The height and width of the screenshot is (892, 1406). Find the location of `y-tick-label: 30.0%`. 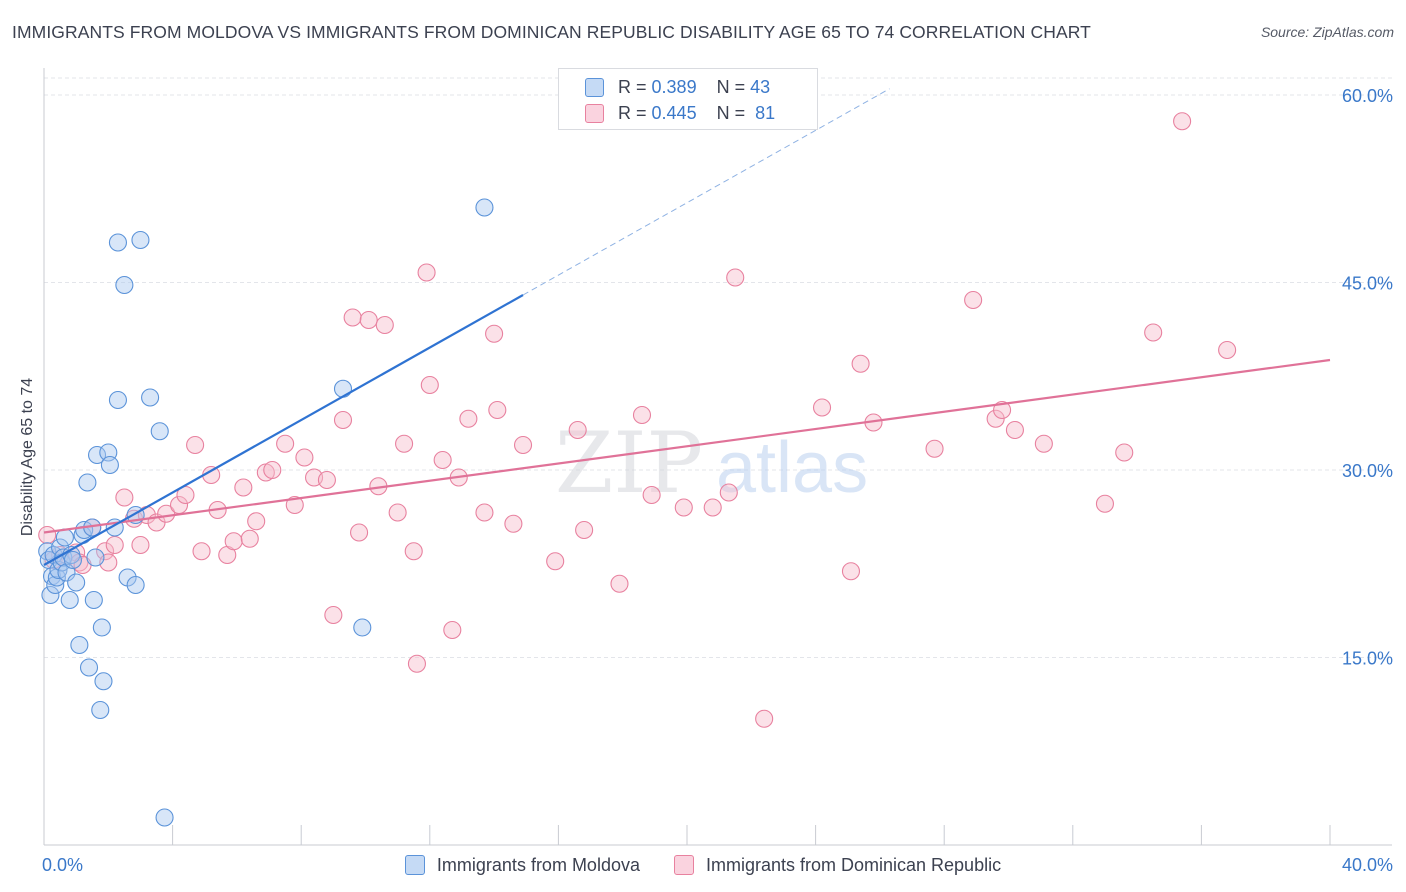

y-tick-label: 30.0% is located at coordinates (1367, 471).